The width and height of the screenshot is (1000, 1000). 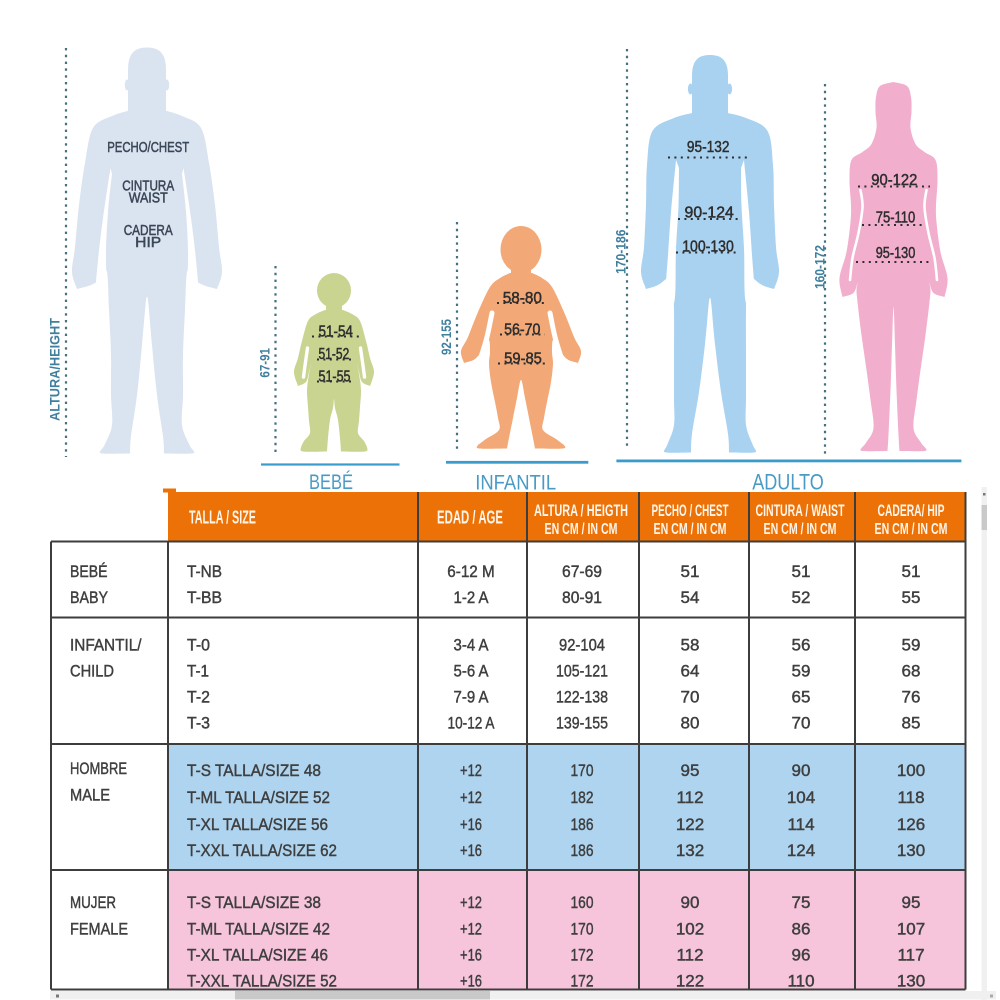 What do you see at coordinates (472, 671) in the screenshot?
I see `svg-text: 5-6 A` at bounding box center [472, 671].